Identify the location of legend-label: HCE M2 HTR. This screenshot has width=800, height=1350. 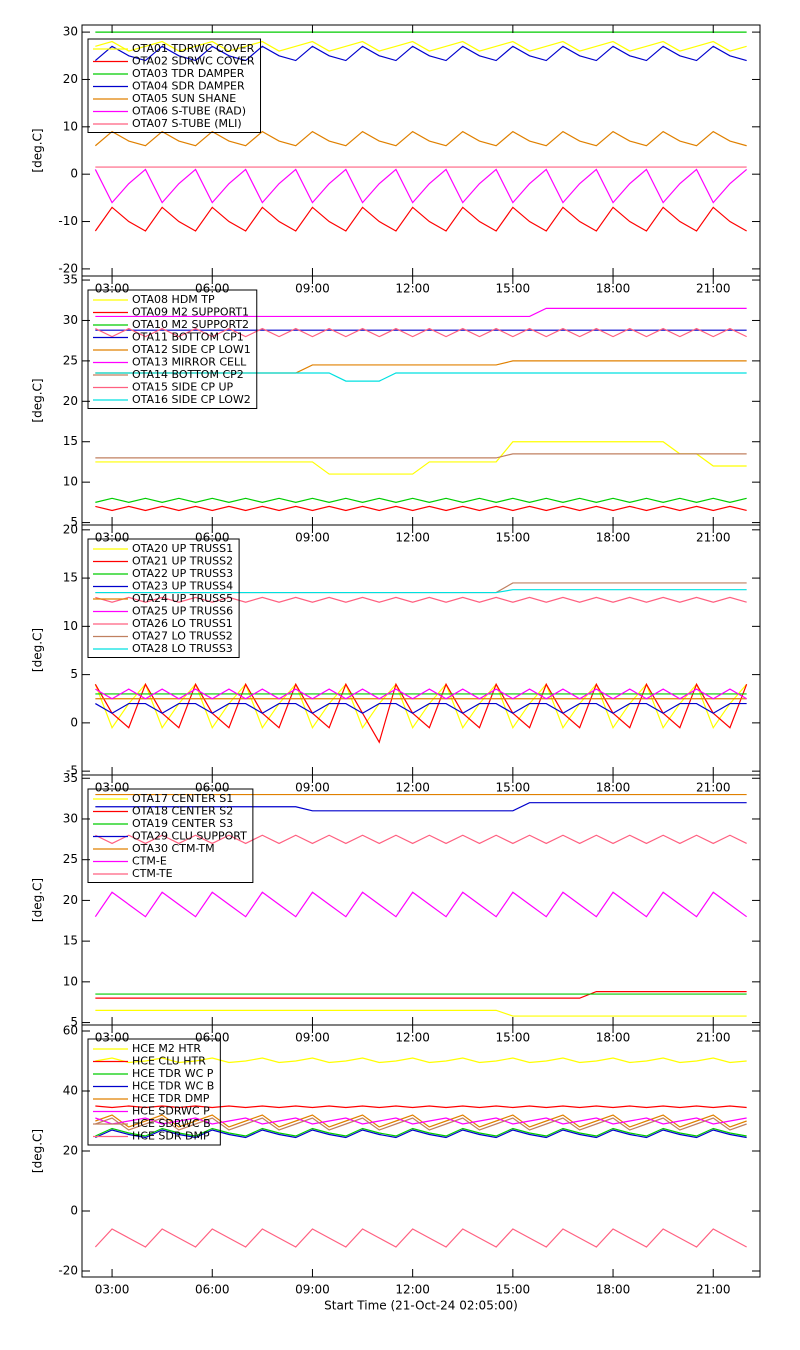
(166, 1048).